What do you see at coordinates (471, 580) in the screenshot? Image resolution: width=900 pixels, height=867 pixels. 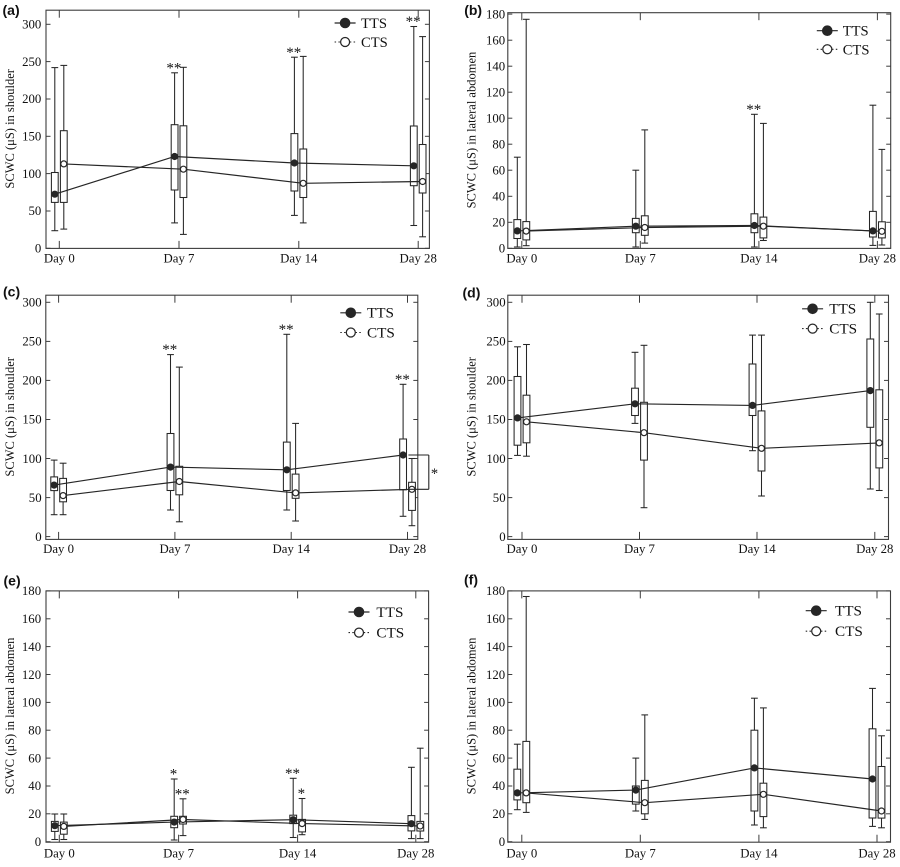 I see `svg-text: (f)` at bounding box center [471, 580].